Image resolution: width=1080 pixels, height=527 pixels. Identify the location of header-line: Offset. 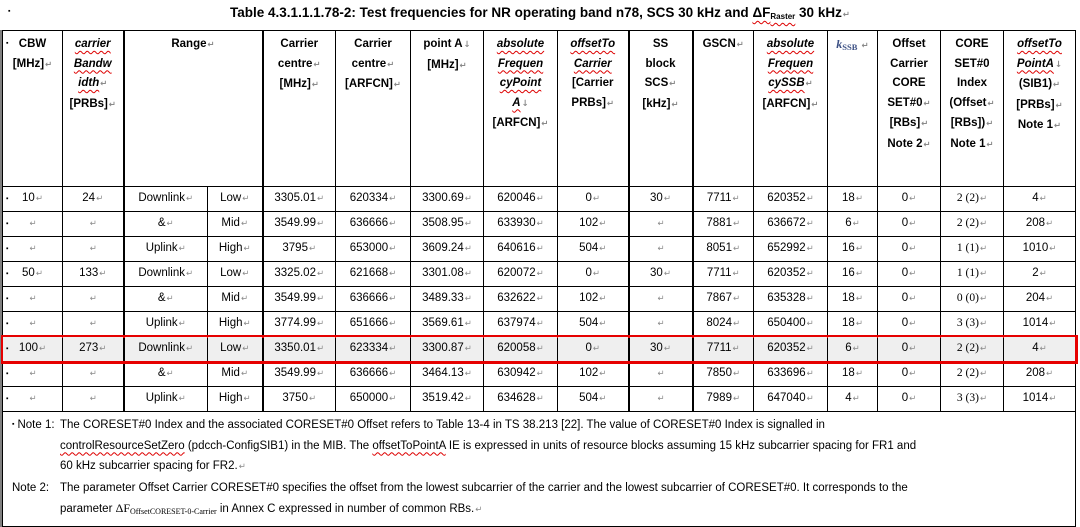
(909, 45).